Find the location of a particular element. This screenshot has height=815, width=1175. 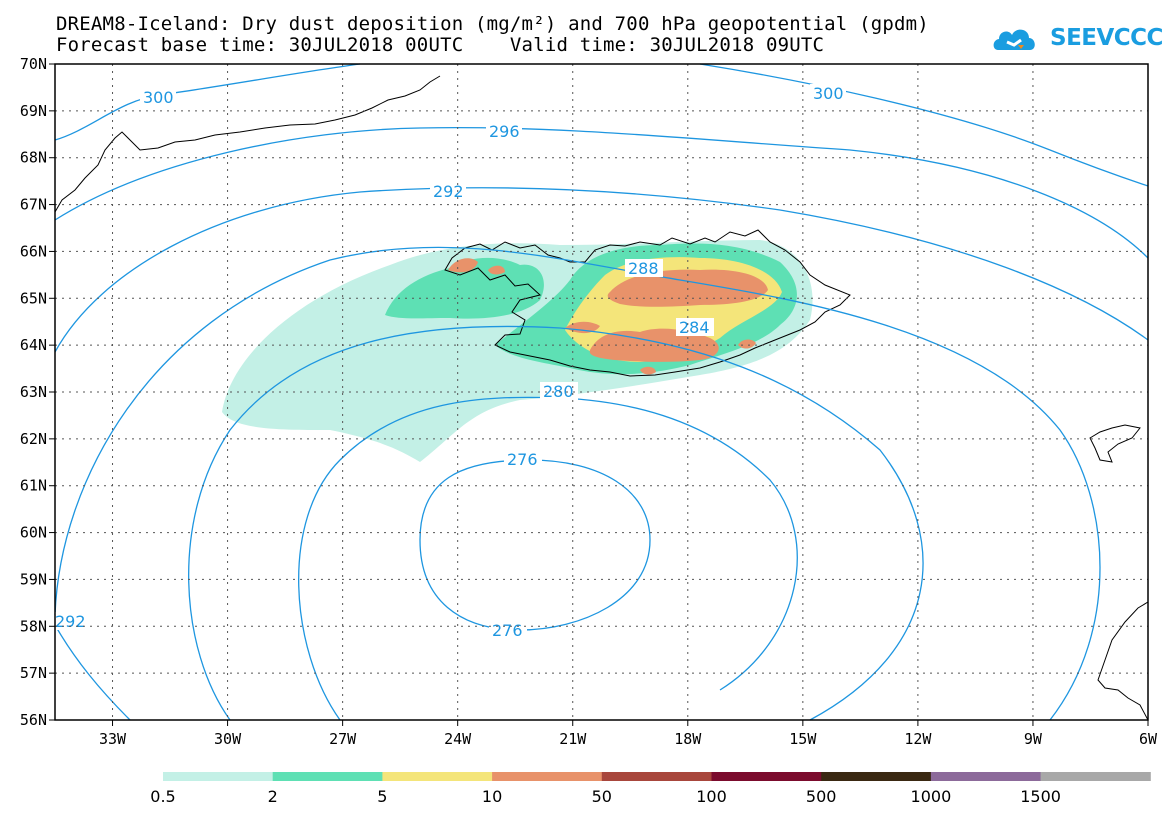

logo-text: SEEVCCC is located at coordinates (1106, 38).